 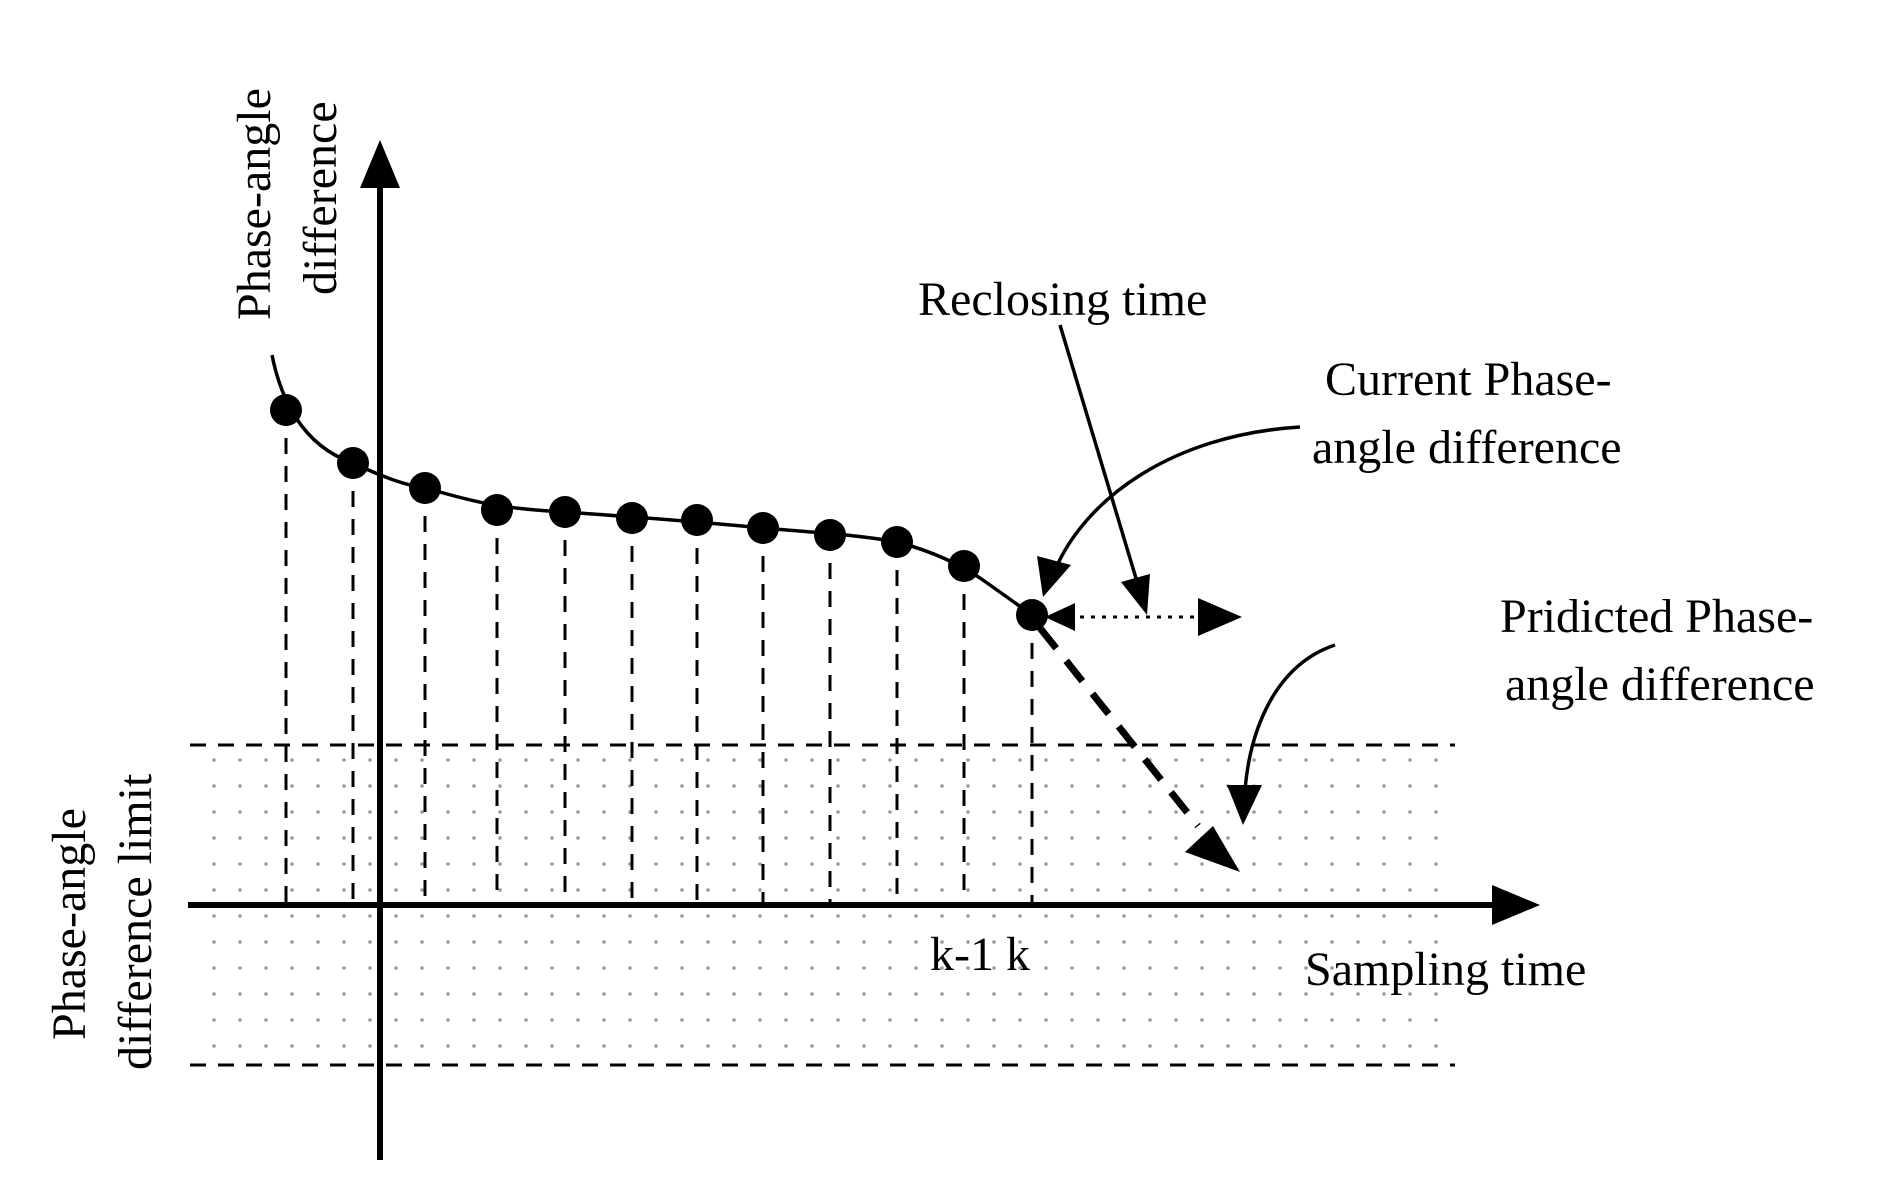 I want to click on limit-label: Phase-angle difference limit, so click(x=102, y=921).